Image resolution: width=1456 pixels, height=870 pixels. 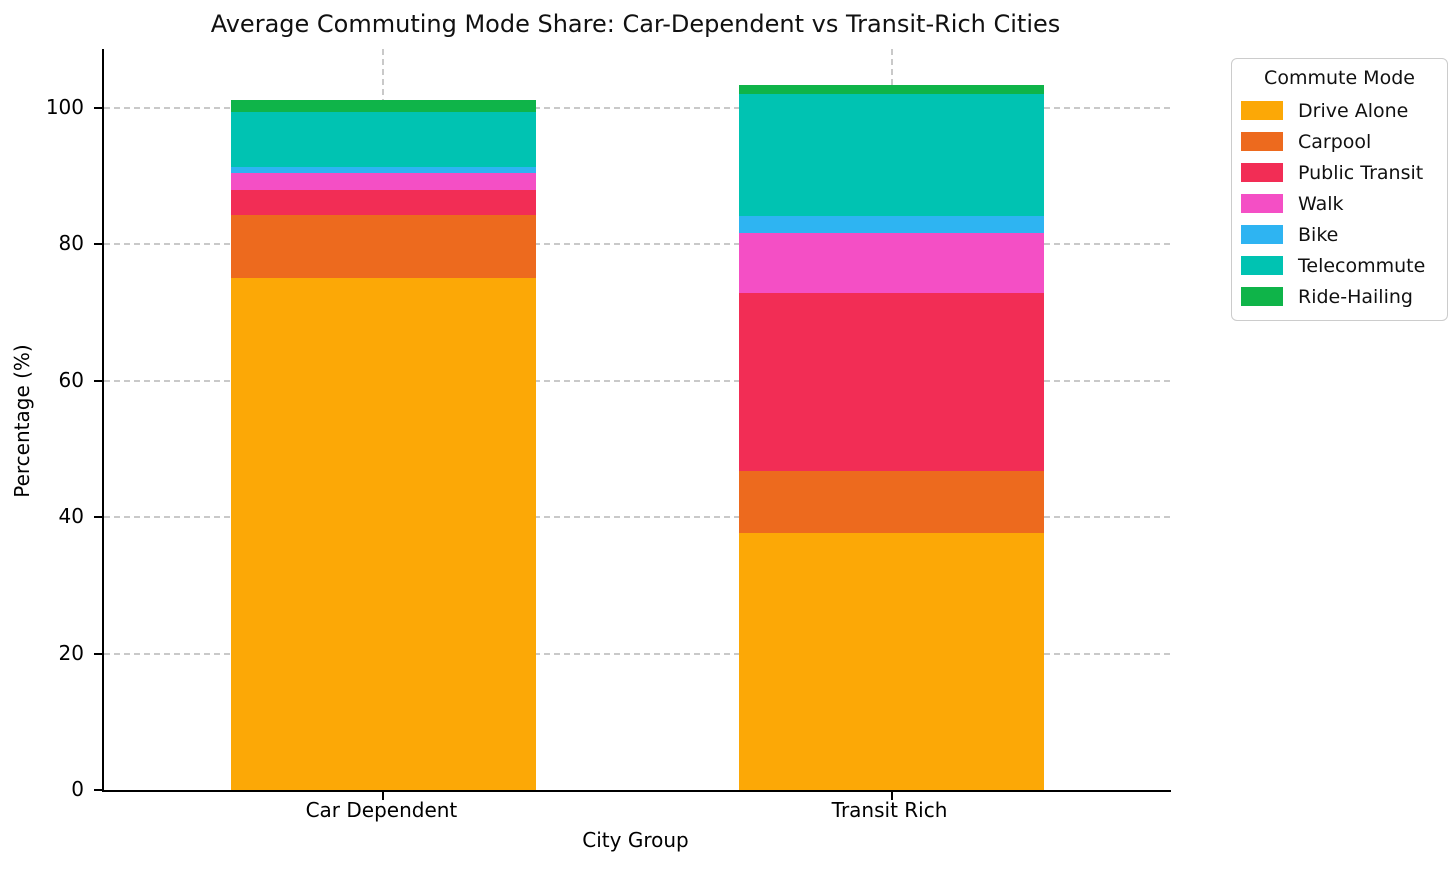 I want to click on legend-label: Telecommute, so click(x=1362, y=265).